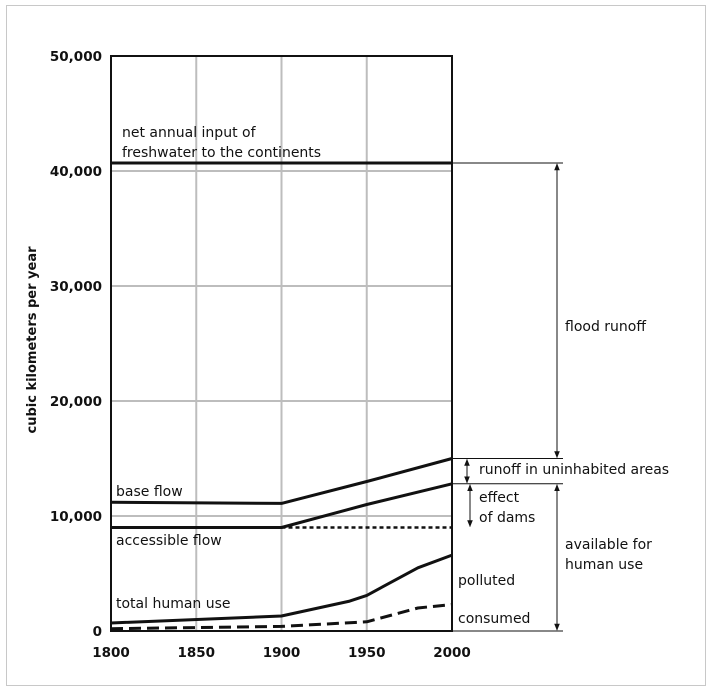 The width and height of the screenshot is (720, 693). Describe the element at coordinates (149, 492) in the screenshot. I see `base-flow-label: base flow` at that location.